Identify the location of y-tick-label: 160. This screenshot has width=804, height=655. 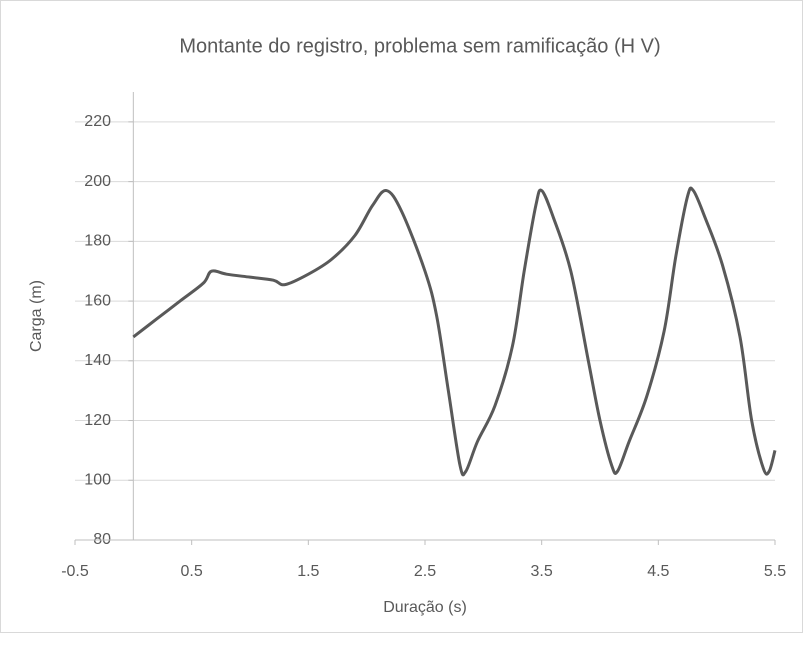
(97, 300).